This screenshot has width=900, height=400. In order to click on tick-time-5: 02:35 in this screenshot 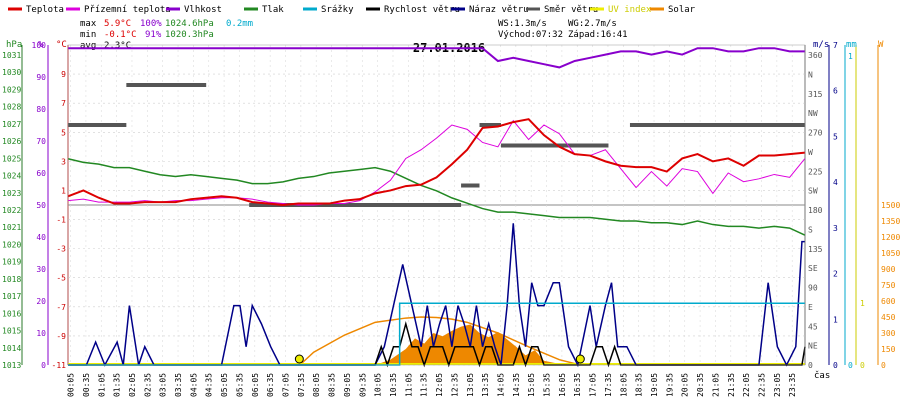, I will do `click(147, 385)`.